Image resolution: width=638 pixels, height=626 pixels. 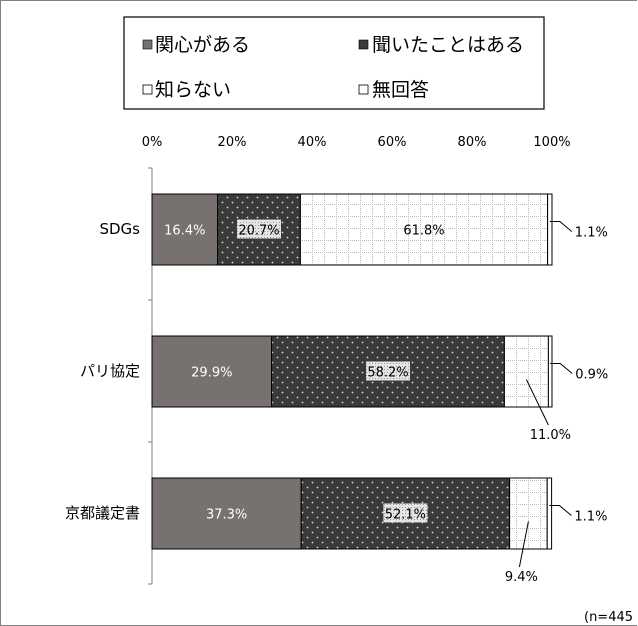 I want to click on callouts-group, so click(x=545, y=394).